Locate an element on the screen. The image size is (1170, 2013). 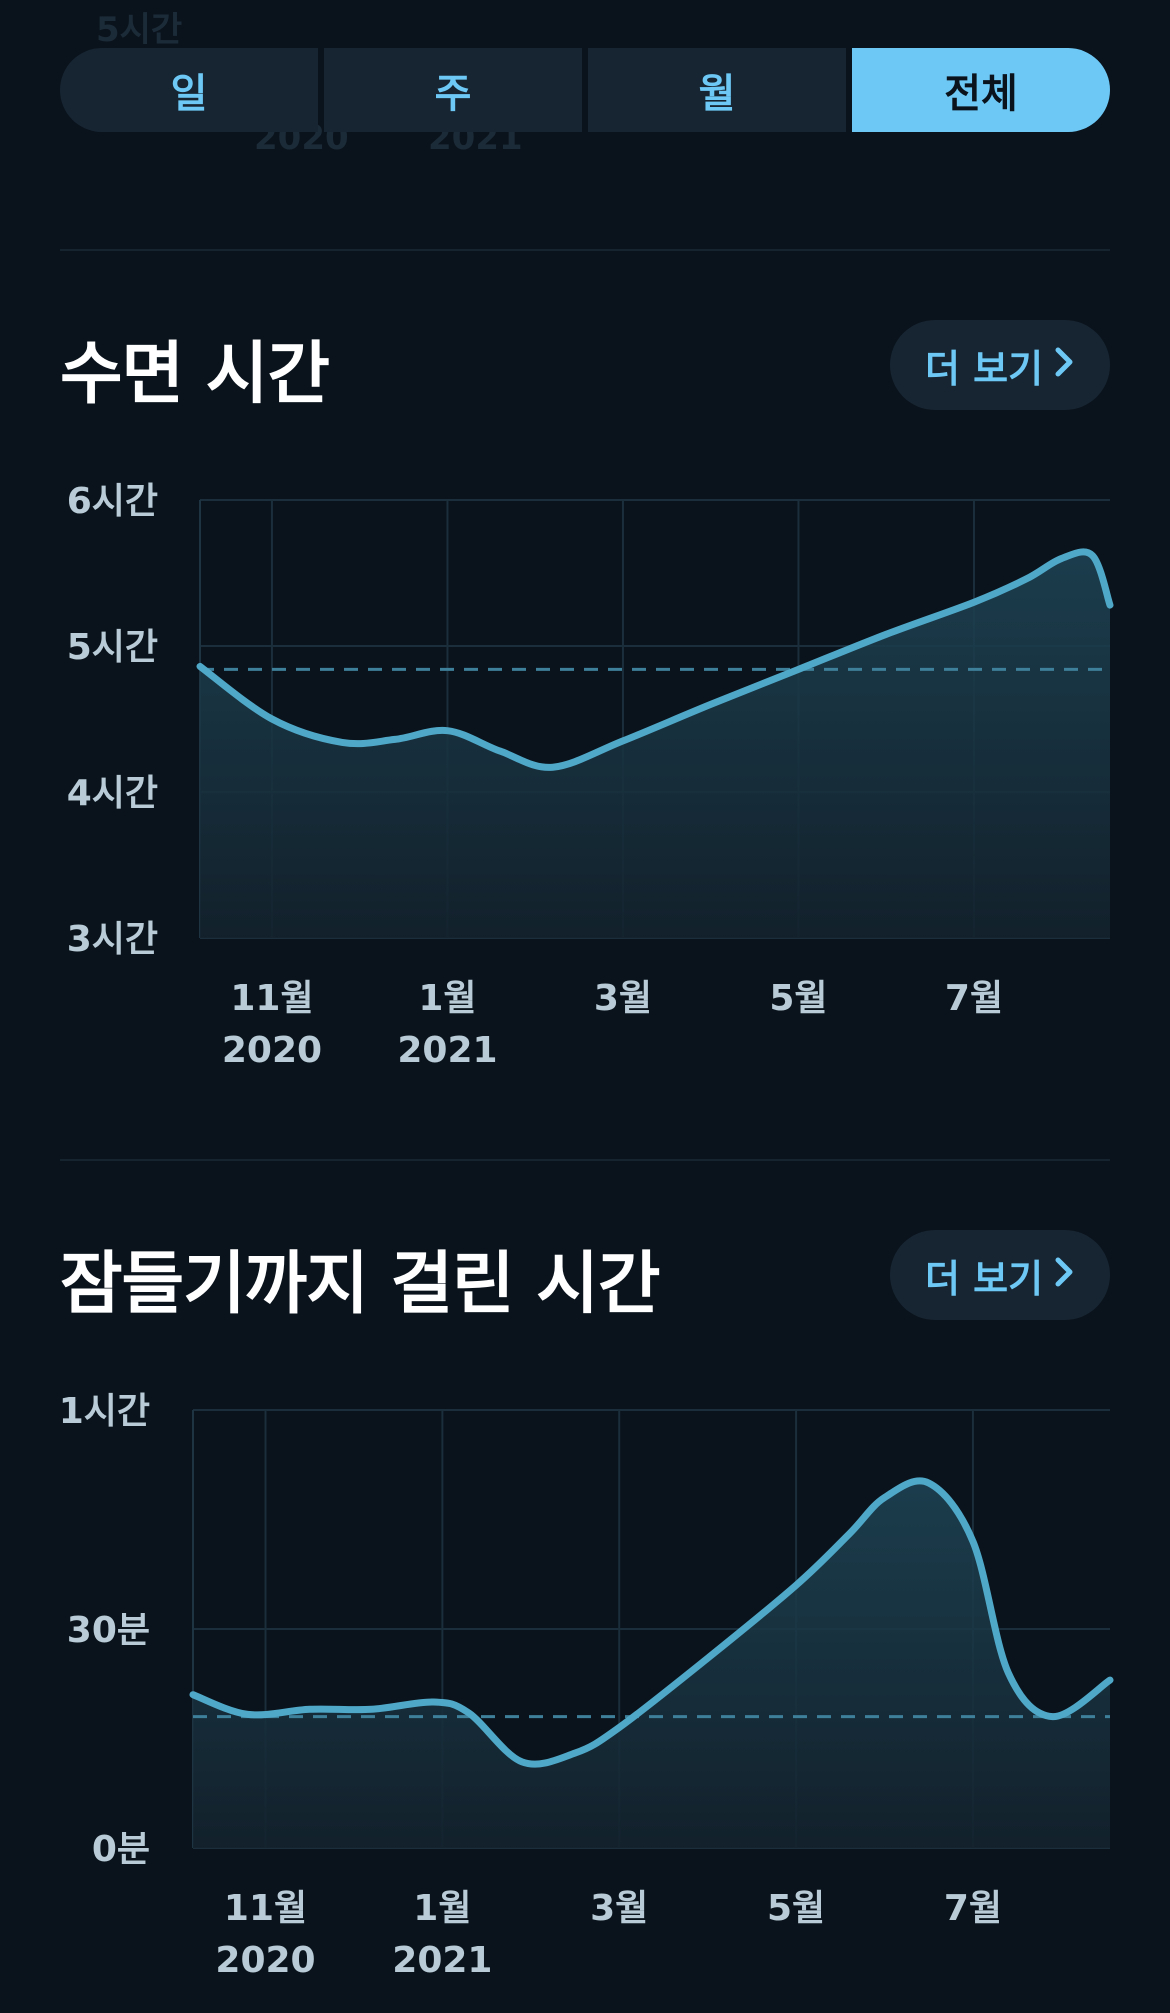
latency-y-tick-label: 30분 is located at coordinates (108, 1630).